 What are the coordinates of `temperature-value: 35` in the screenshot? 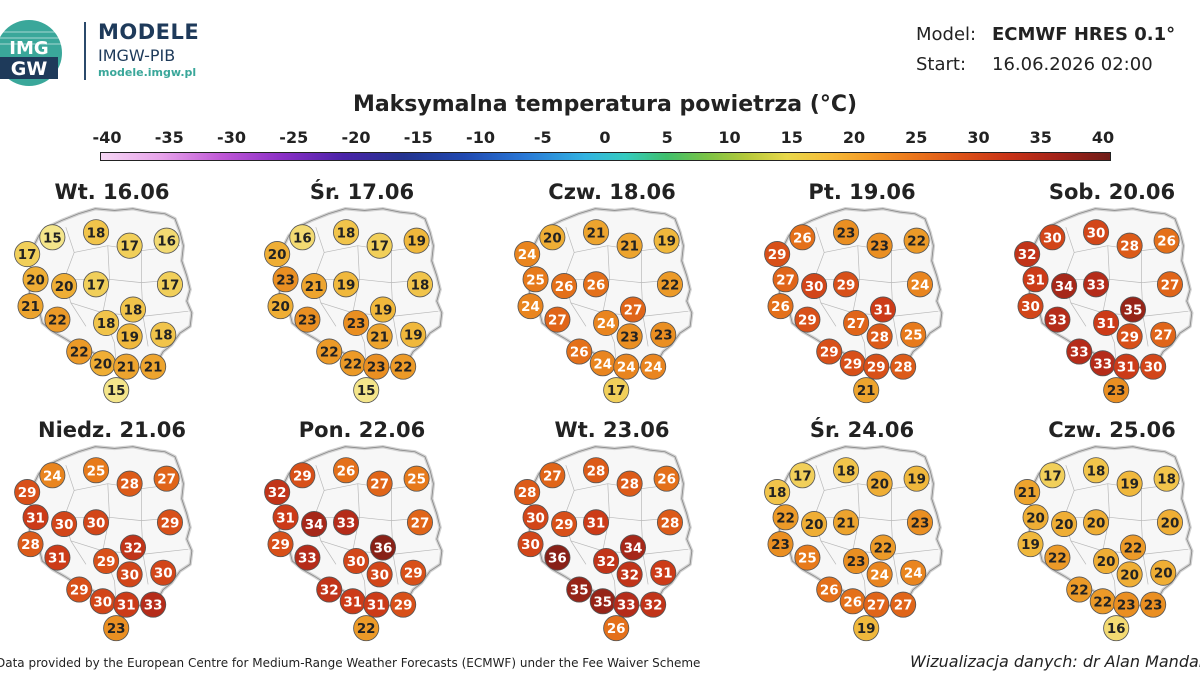 It's located at (579, 591).